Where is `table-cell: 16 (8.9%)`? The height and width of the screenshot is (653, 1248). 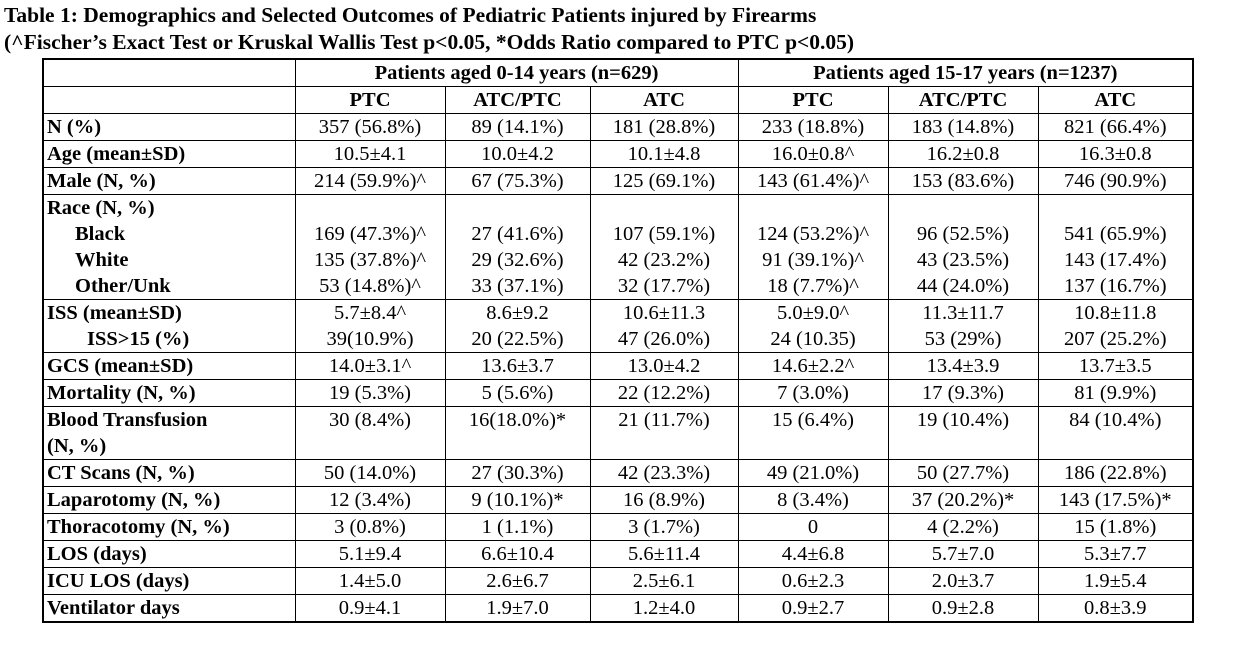 table-cell: 16 (8.9%) is located at coordinates (664, 500).